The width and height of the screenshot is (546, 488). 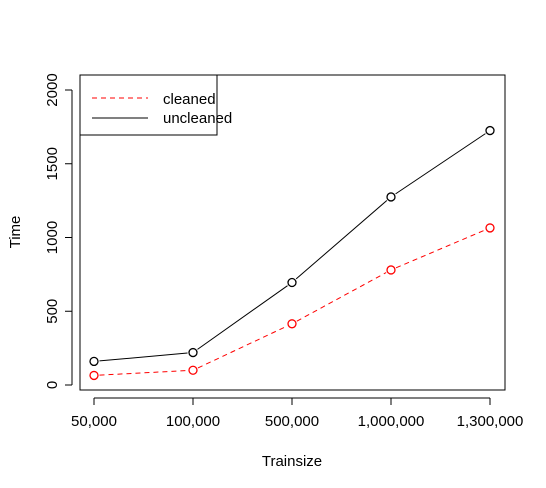 I want to click on y-tick-label-0: 0, so click(x=52, y=385).